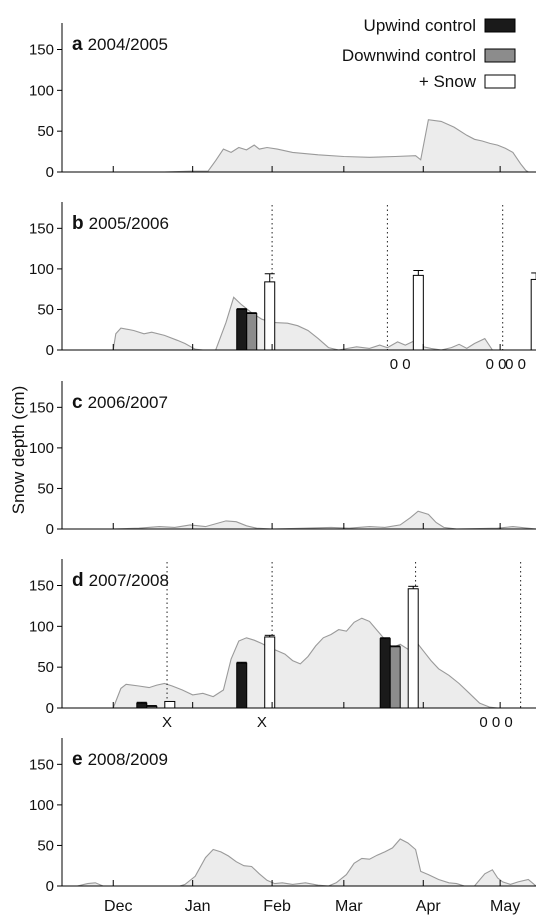 This screenshot has width=536, height=918. What do you see at coordinates (312, 906) in the screenshot?
I see `month-labels: Dec Jan Feb Mar Apr May` at bounding box center [312, 906].